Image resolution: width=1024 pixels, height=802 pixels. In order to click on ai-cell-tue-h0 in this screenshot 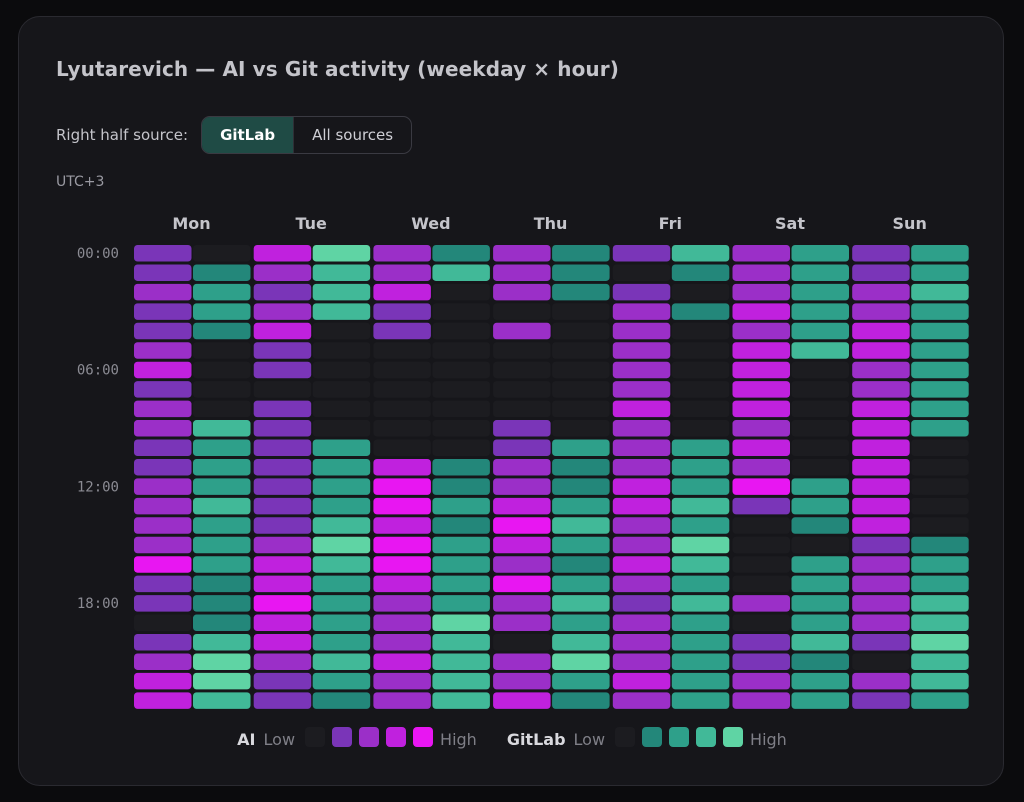, I will do `click(282, 253)`.